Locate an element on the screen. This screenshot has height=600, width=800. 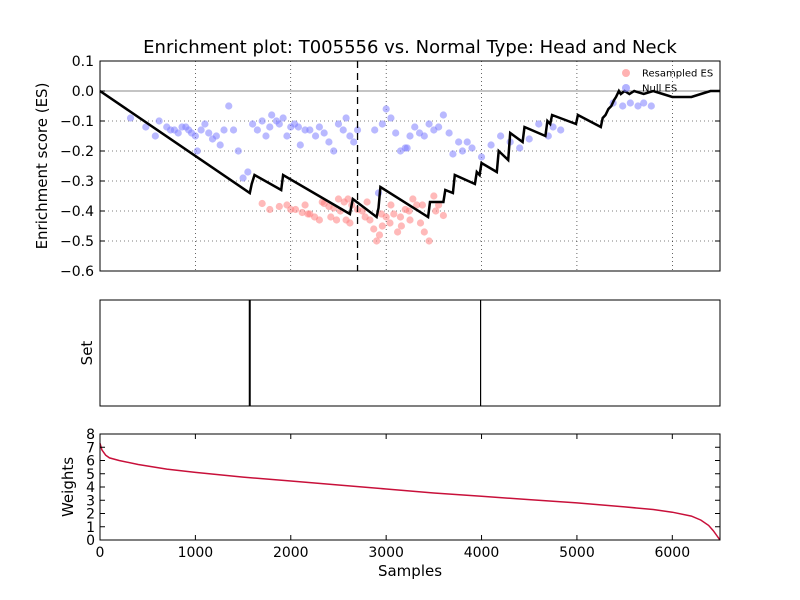
es-y-tick-label: 0.0 is located at coordinates (83, 92).